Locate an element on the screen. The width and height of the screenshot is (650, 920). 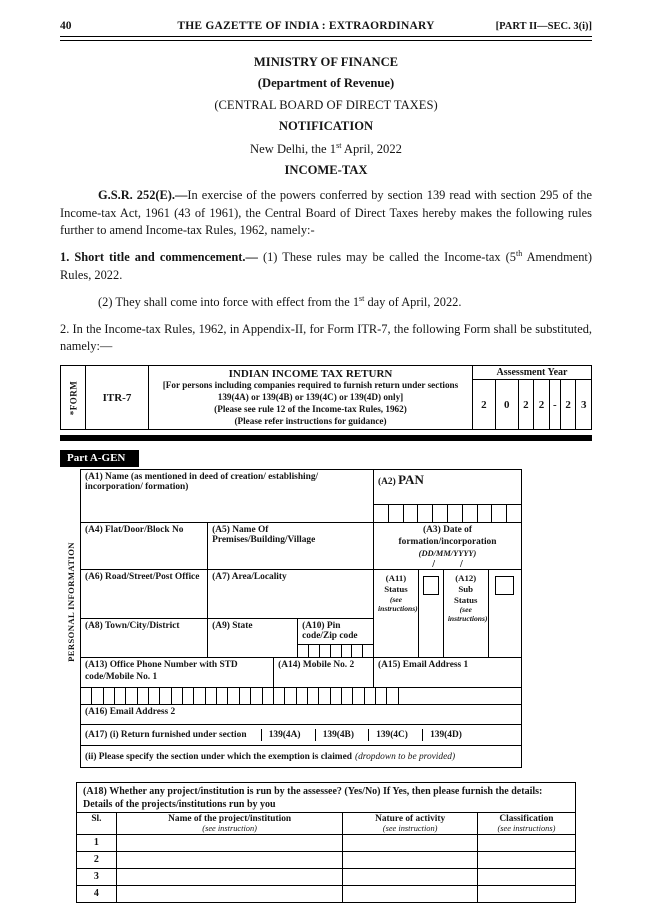
section-divider-bar is located at coordinates (326, 438).